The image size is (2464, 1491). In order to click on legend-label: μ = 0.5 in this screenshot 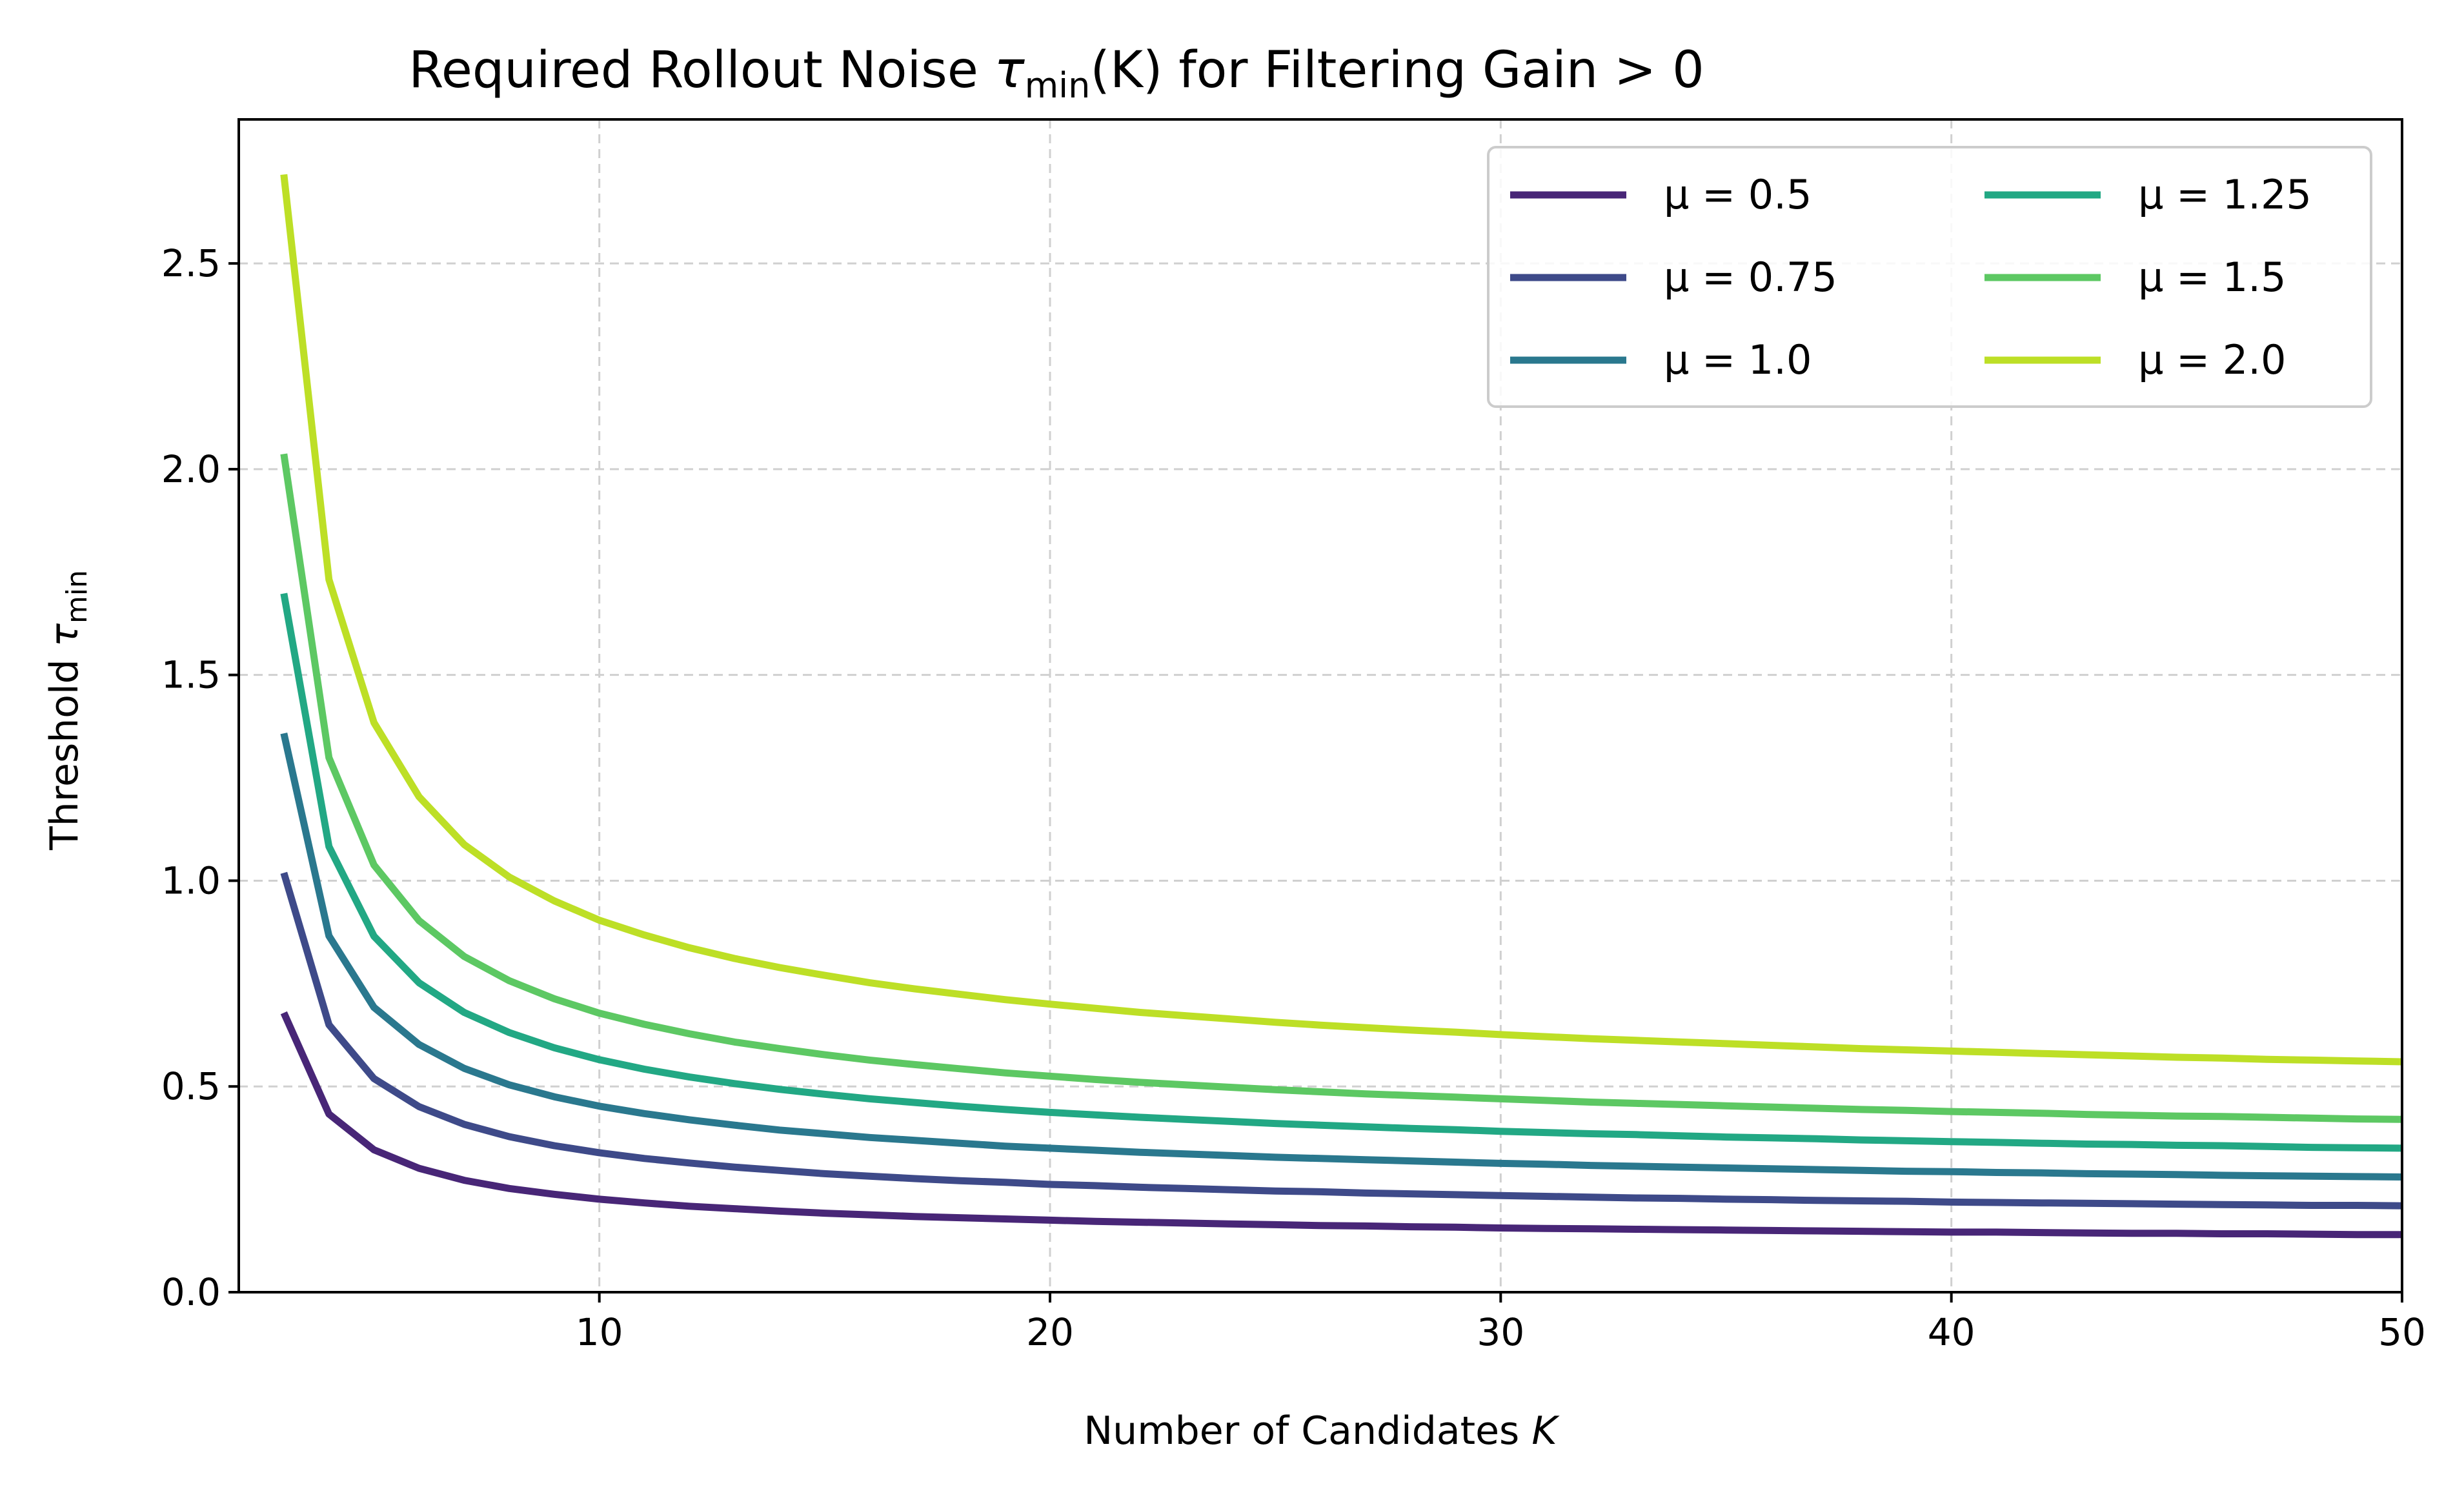, I will do `click(1738, 194)`.